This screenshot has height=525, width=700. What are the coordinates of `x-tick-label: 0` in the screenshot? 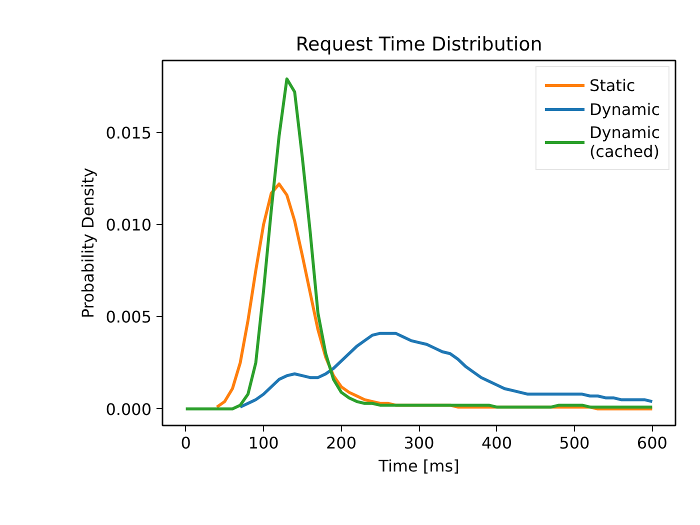 It's located at (185, 443).